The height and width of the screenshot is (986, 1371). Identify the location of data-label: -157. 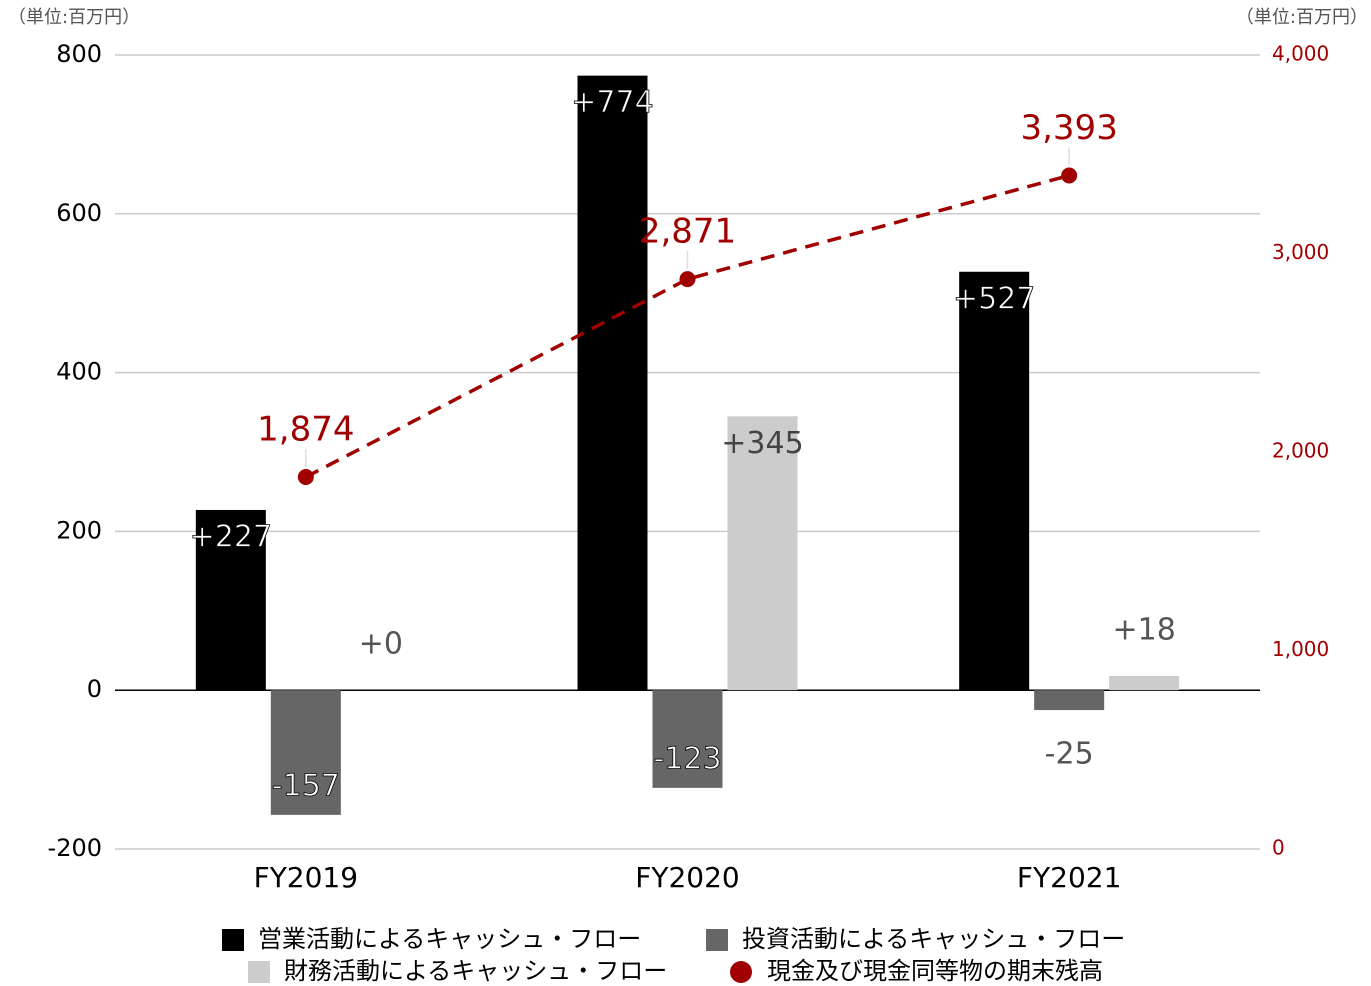
(306, 785).